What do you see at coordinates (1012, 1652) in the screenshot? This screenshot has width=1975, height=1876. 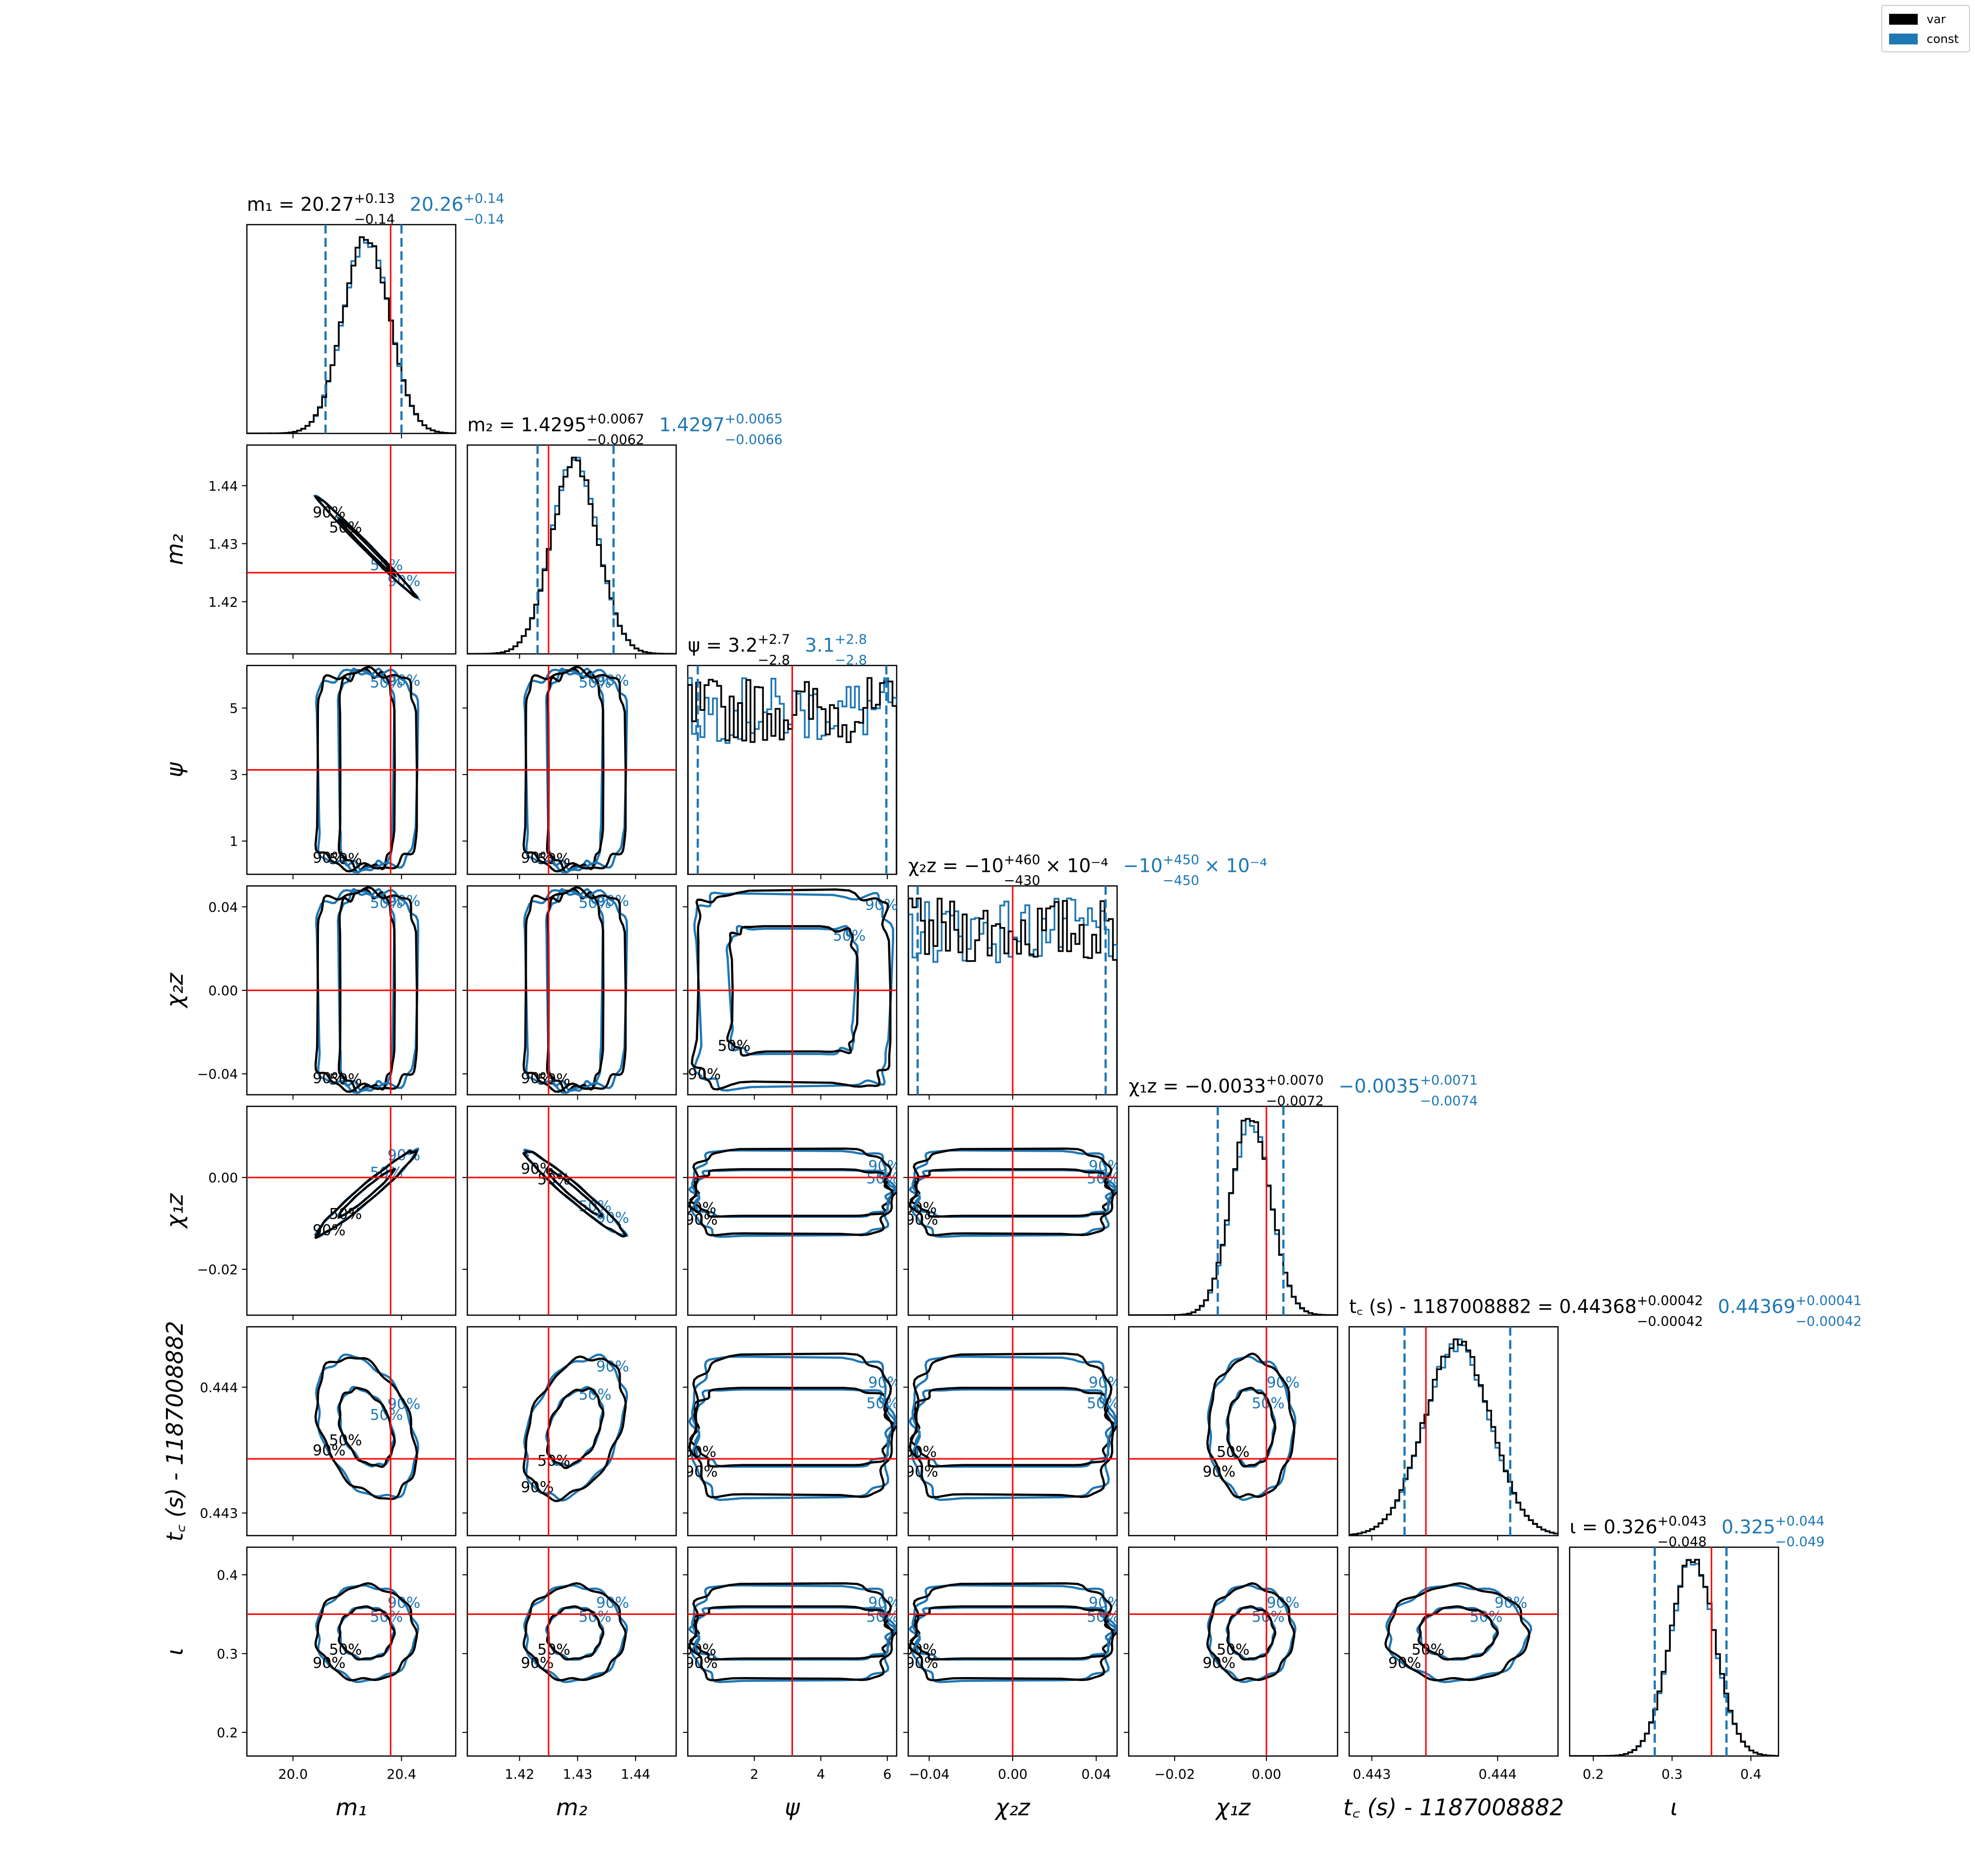 I see `contour-panel-chi2z-iota: 50%50%90%90%` at bounding box center [1012, 1652].